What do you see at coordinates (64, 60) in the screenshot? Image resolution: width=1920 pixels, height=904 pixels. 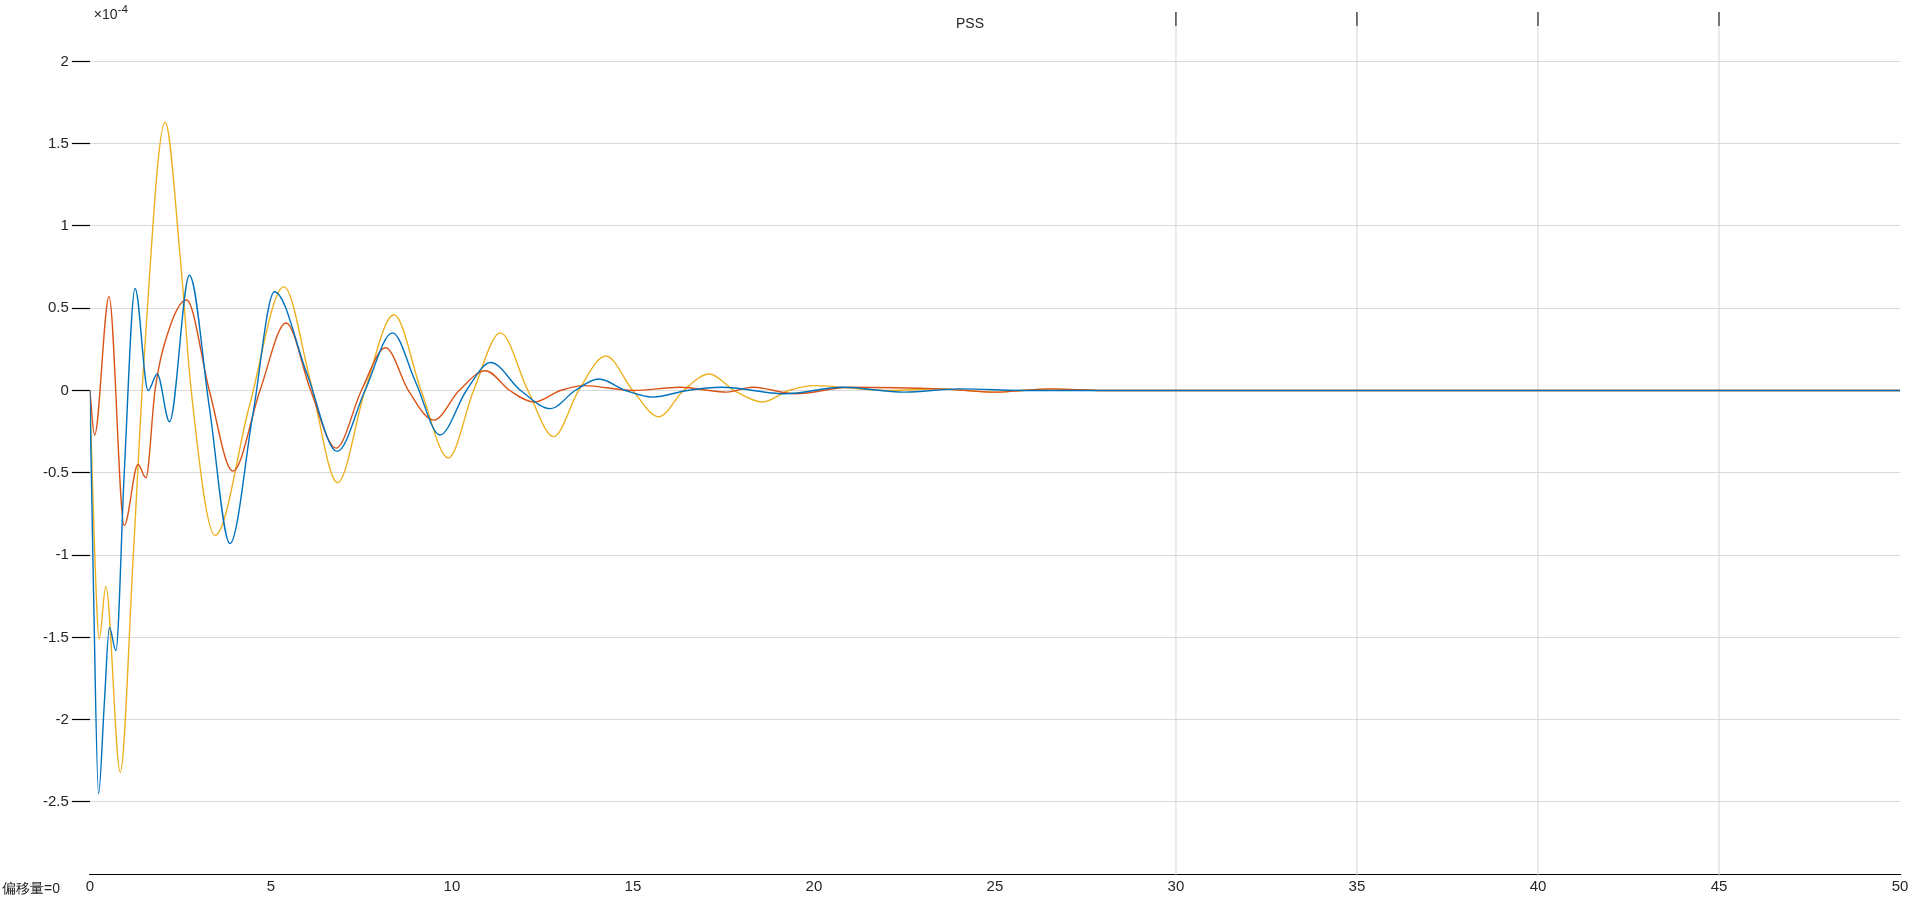 I see `y-tick-label: 2` at bounding box center [64, 60].